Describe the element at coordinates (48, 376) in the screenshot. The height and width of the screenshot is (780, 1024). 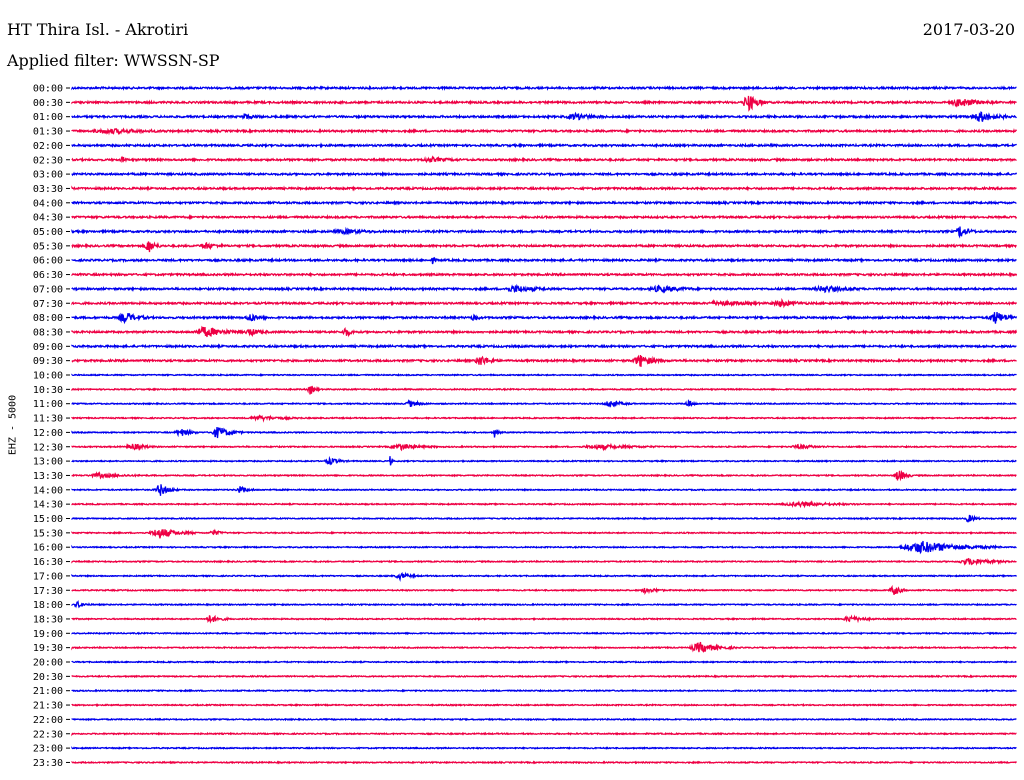
I see `row-time-label: 10:00` at that location.